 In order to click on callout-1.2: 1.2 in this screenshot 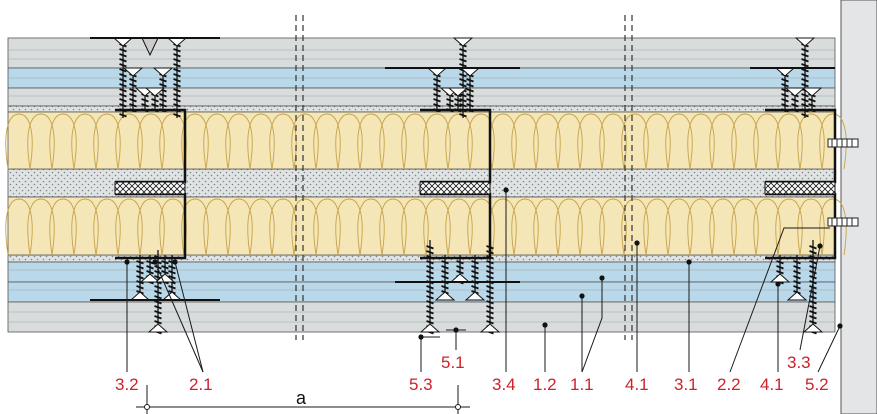, I will do `click(545, 384)`.